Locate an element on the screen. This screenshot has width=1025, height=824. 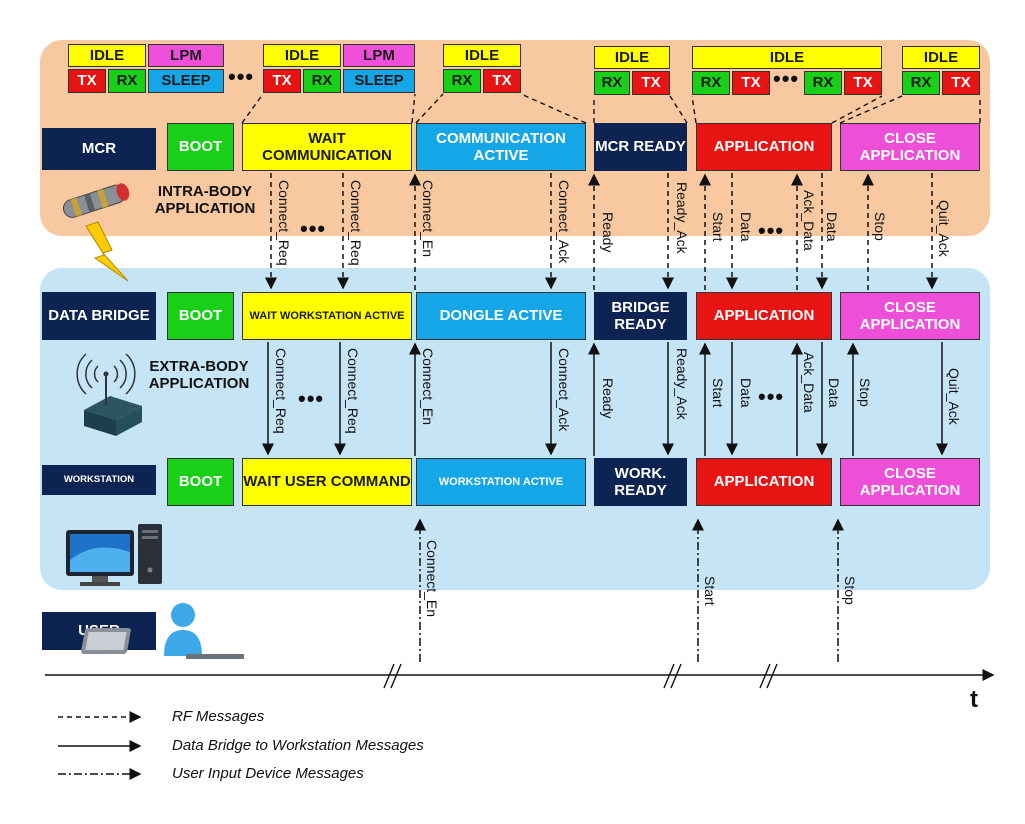
mcr-state-wait-communication: WAIT COMMUNICATION is located at coordinates (327, 147).